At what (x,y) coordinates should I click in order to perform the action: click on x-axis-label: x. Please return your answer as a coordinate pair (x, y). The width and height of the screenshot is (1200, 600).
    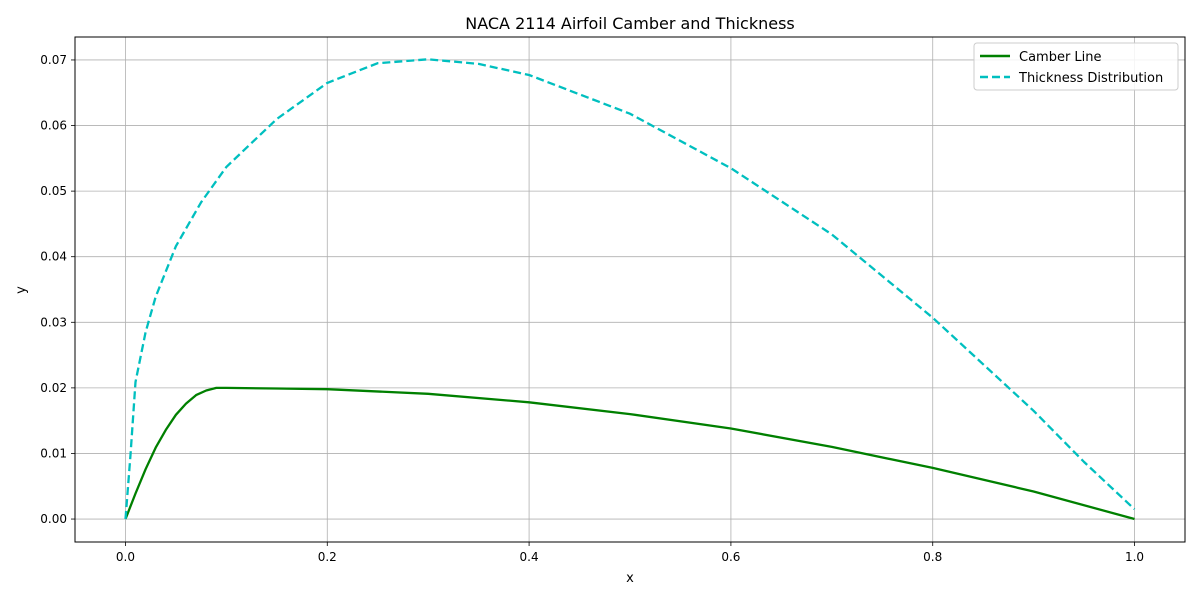
    Looking at the image, I should click on (630, 578).